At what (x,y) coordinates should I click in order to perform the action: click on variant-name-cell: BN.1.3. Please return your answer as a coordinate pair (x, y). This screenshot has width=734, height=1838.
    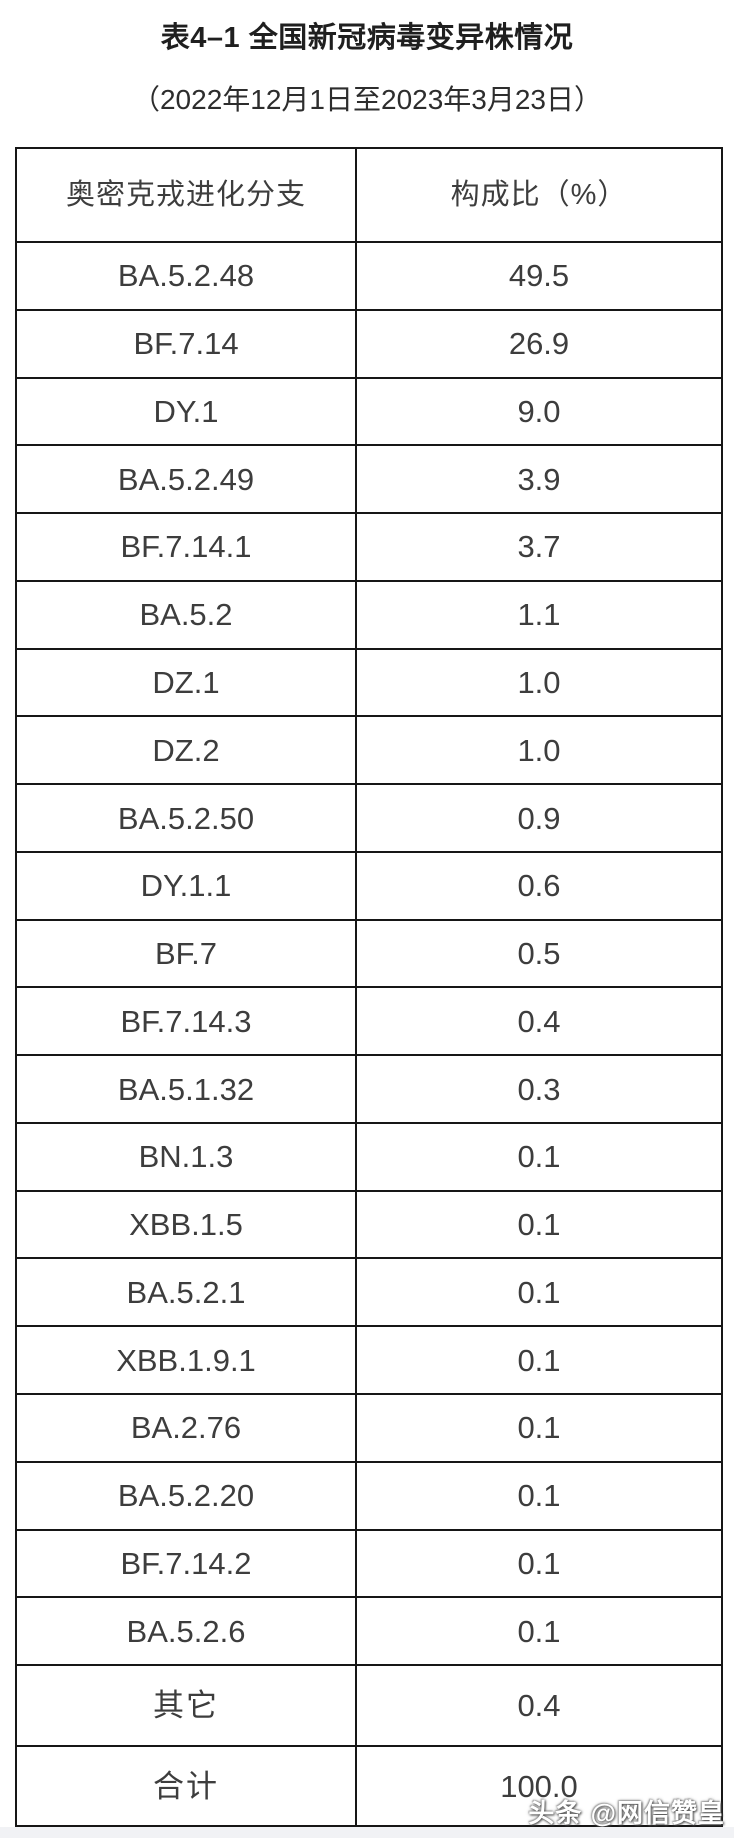
    Looking at the image, I should click on (187, 1156).